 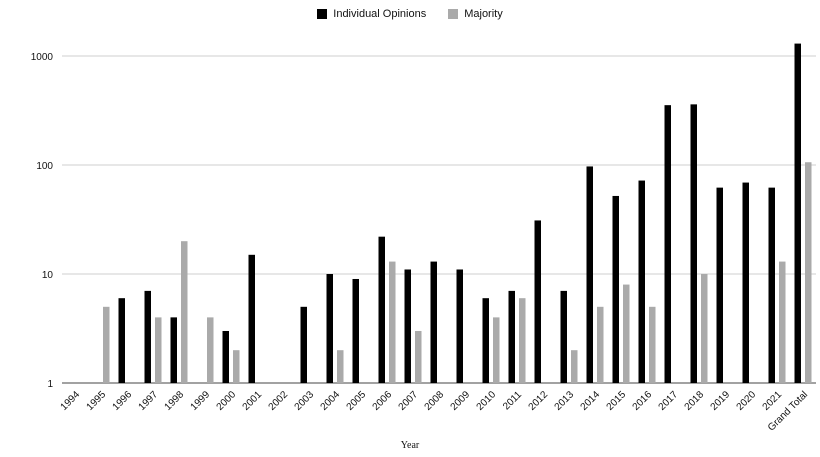 What do you see at coordinates (721, 401) in the screenshot?
I see `x-tick-label: 2019` at bounding box center [721, 401].